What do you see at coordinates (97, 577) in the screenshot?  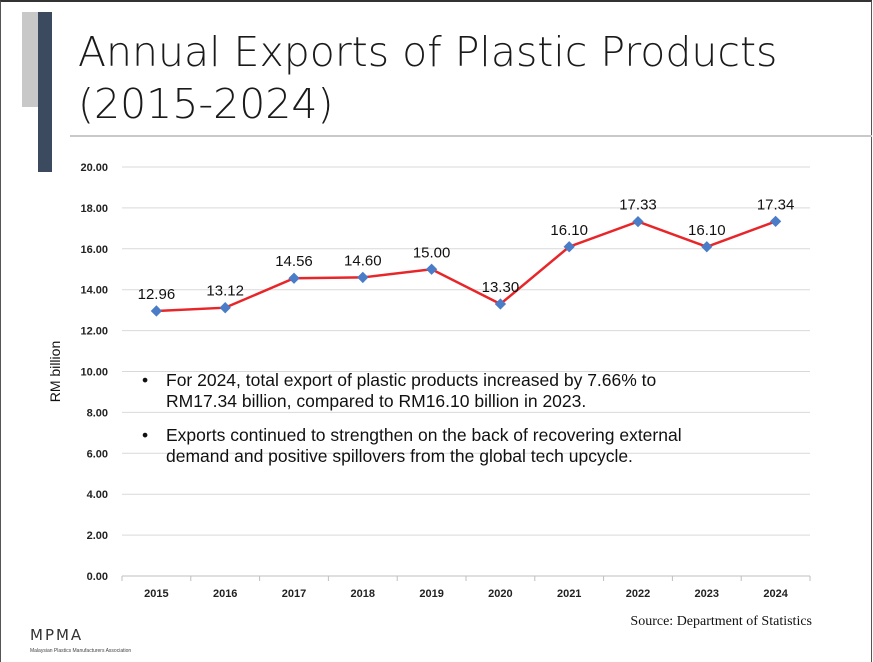 I see `y-tick-label: 0.00` at bounding box center [97, 577].